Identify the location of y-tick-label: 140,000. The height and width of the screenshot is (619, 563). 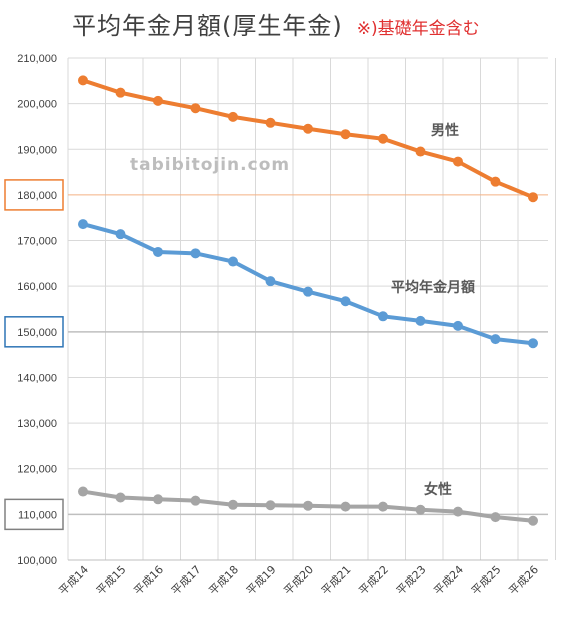
(37, 378).